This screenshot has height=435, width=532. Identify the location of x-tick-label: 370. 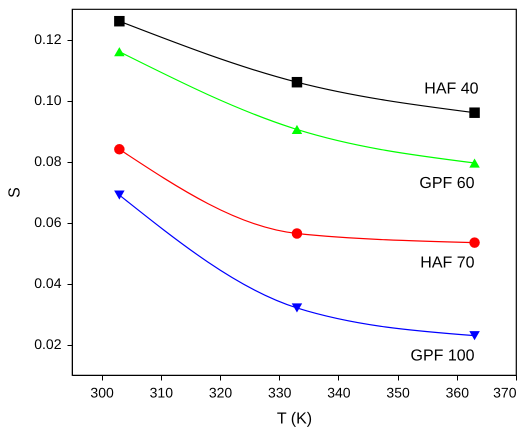
(505, 392).